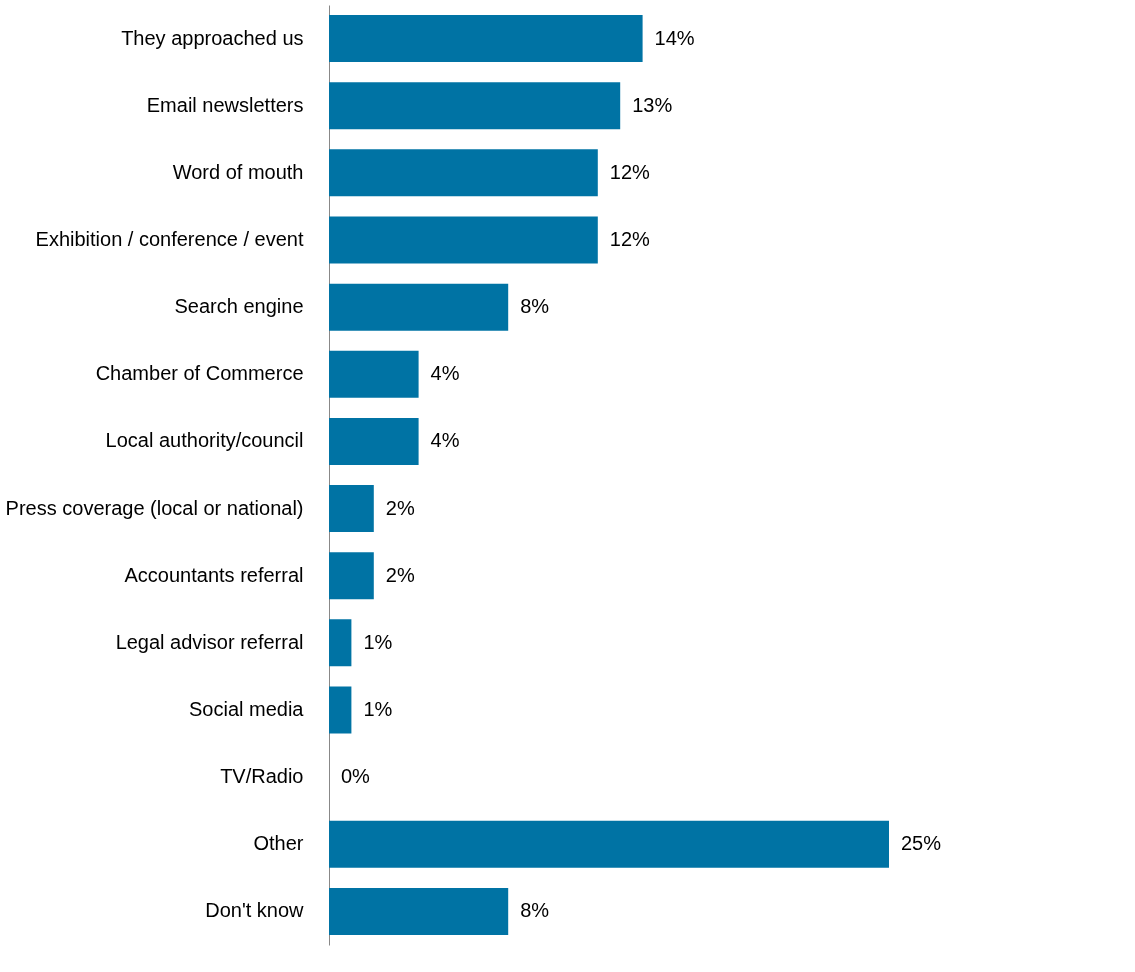  Describe the element at coordinates (238, 171) in the screenshot. I see `y-tick-label: Word of mouth` at that location.